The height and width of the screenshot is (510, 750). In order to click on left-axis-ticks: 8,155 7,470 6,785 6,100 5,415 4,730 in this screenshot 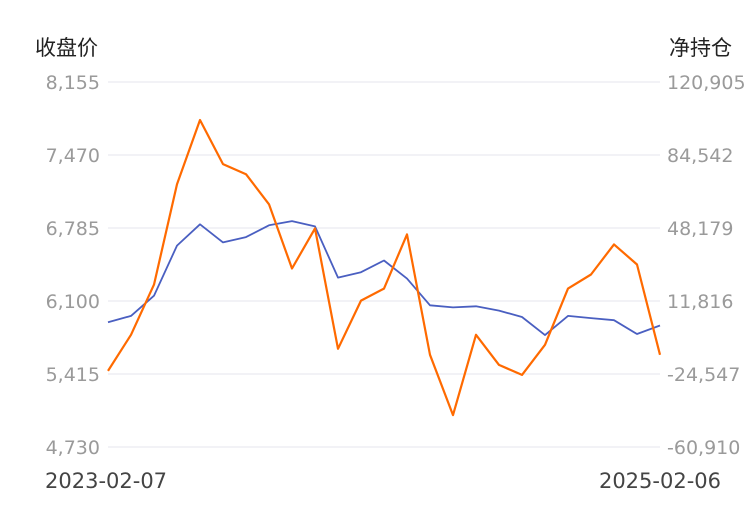, I will do `click(73, 265)`.